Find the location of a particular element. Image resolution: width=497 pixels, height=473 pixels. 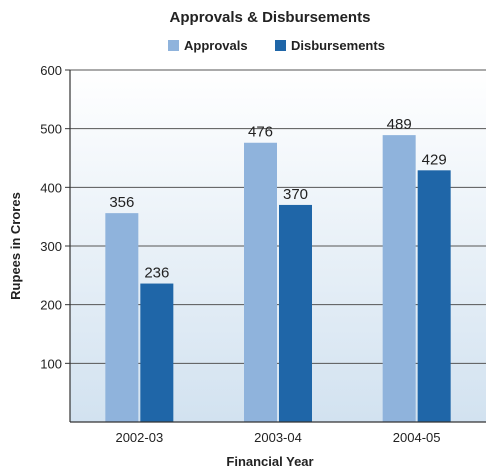

y-tick-label: 100 is located at coordinates (51, 363).